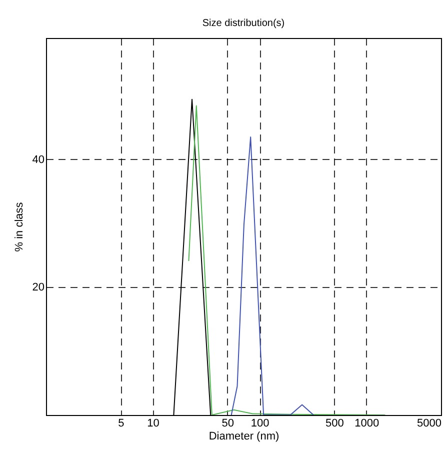  I want to click on y-axis-title: % in class, so click(19, 227).